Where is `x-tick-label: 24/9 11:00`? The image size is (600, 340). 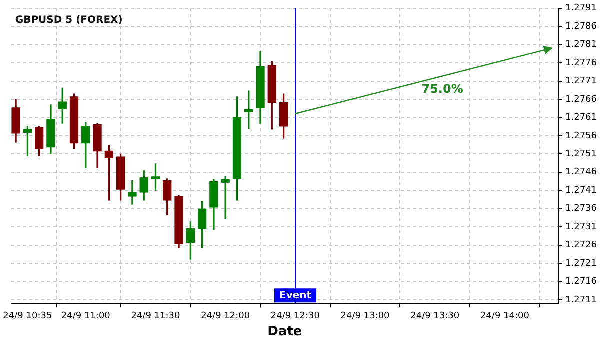
x-tick-label: 24/9 11:00 is located at coordinates (86, 316).